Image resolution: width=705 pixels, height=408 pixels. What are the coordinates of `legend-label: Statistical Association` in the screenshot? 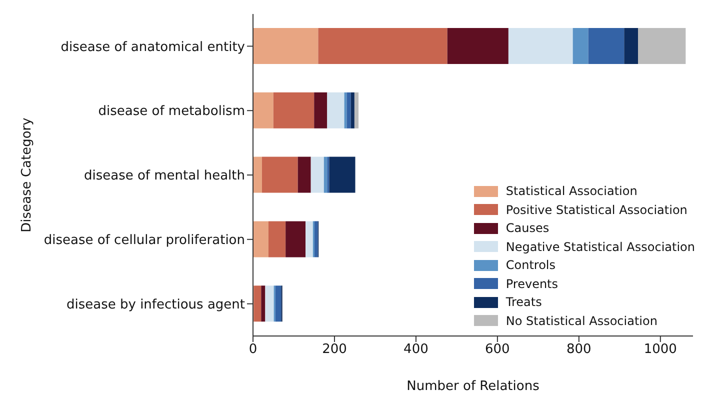 It's located at (572, 191).